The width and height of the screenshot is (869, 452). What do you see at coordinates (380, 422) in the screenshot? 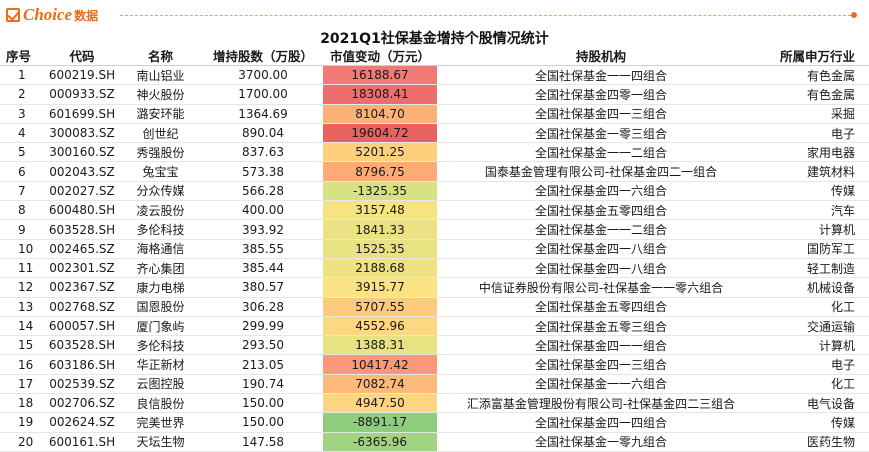
I see `value-change-cell: -8891.17` at bounding box center [380, 422].